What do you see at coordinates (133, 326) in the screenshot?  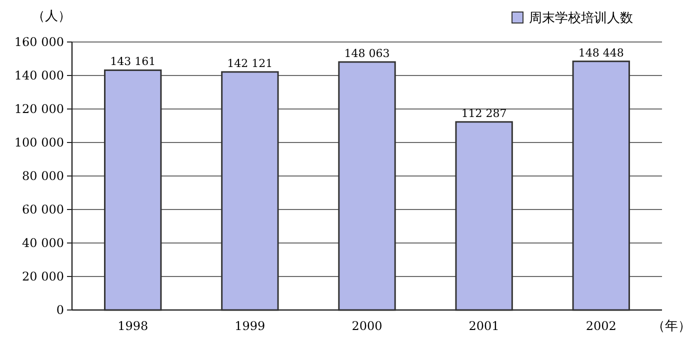 I see `x-tick-label: 1998` at bounding box center [133, 326].